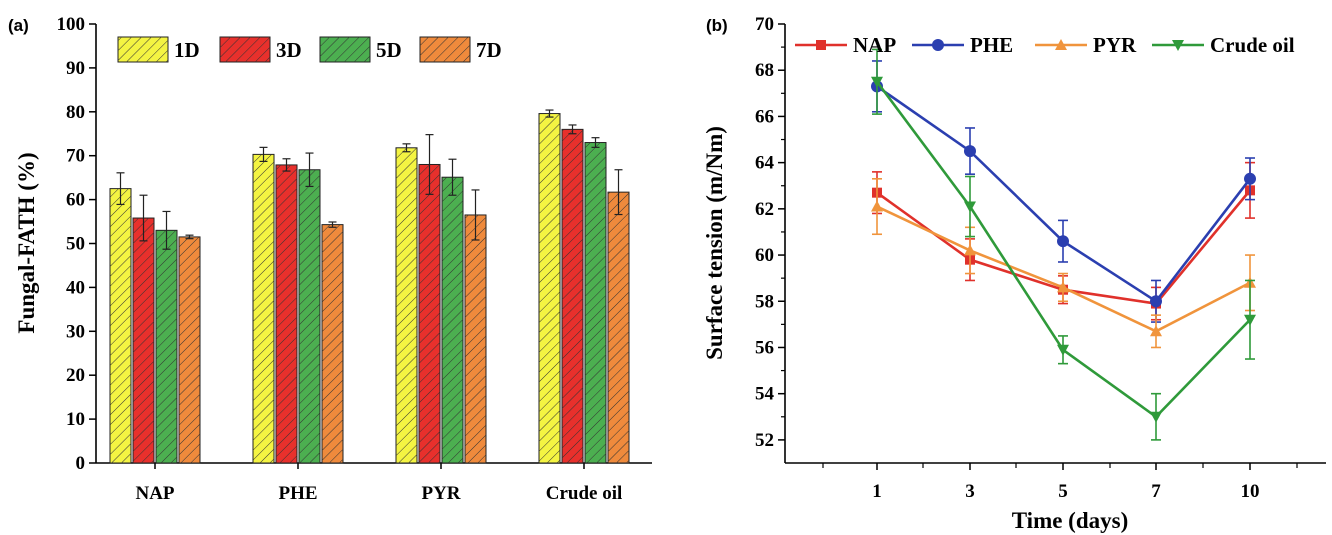 Image resolution: width=1332 pixels, height=535 pixels. What do you see at coordinates (764, 70) in the screenshot?
I see `y-tick-label: 68` at bounding box center [764, 70].